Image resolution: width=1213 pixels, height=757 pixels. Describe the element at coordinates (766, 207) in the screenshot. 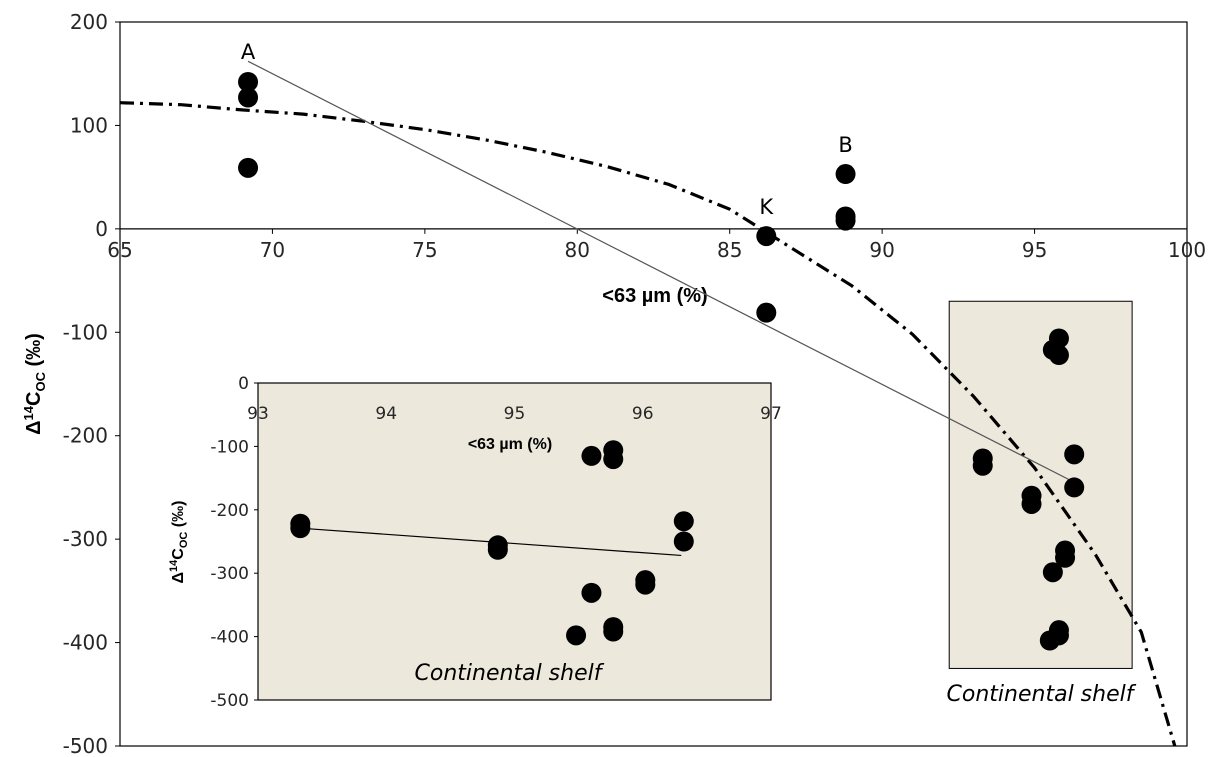

I see `point-label: K` at that location.